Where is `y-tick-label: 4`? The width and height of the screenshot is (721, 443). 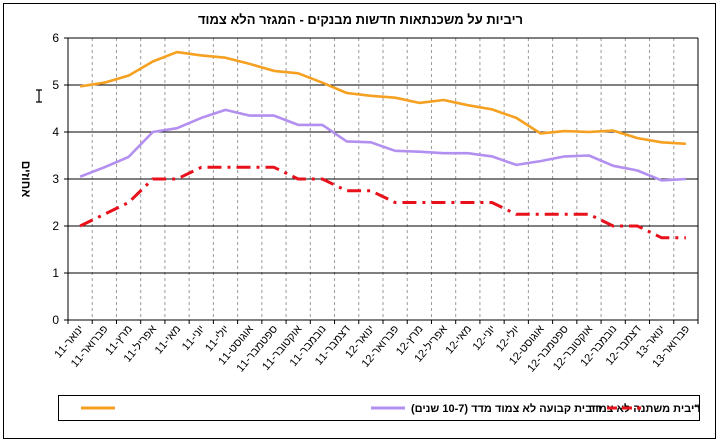
y-tick-label: 4 is located at coordinates (55, 132).